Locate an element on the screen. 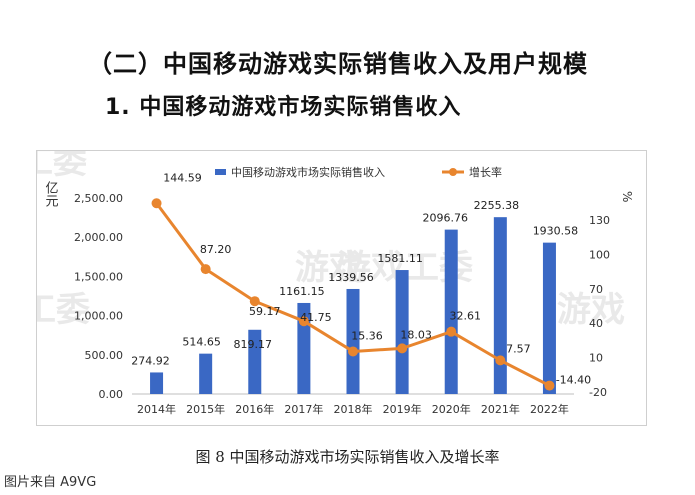  x-axis-tick-label: 2022年 is located at coordinates (549, 409).